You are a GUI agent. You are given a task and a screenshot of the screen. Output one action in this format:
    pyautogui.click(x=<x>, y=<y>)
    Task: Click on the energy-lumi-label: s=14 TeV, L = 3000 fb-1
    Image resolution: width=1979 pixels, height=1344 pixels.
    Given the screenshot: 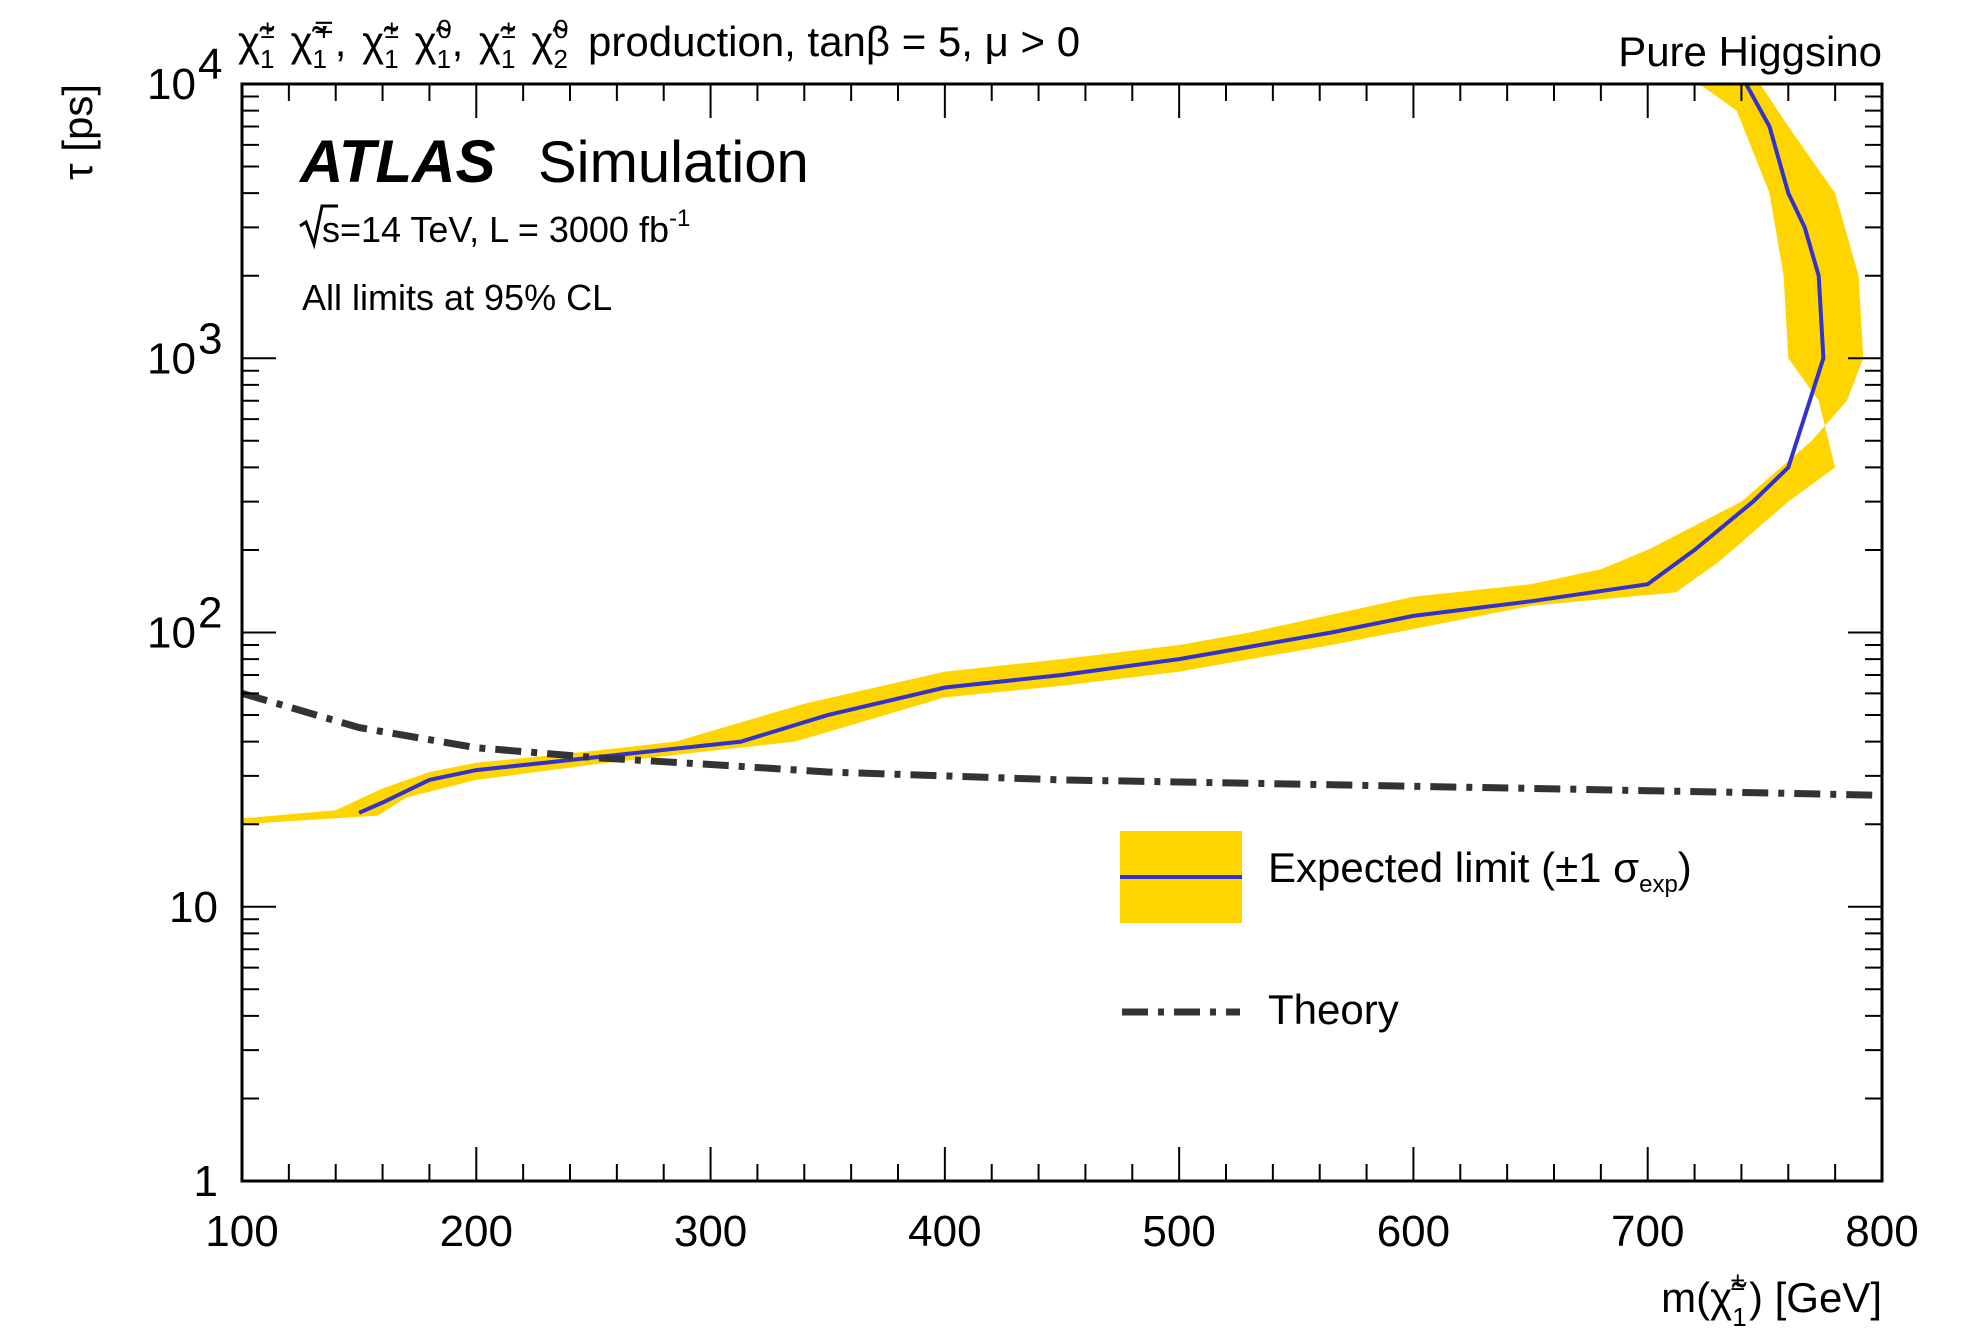 What is the action you would take?
    pyautogui.click(x=494, y=227)
    